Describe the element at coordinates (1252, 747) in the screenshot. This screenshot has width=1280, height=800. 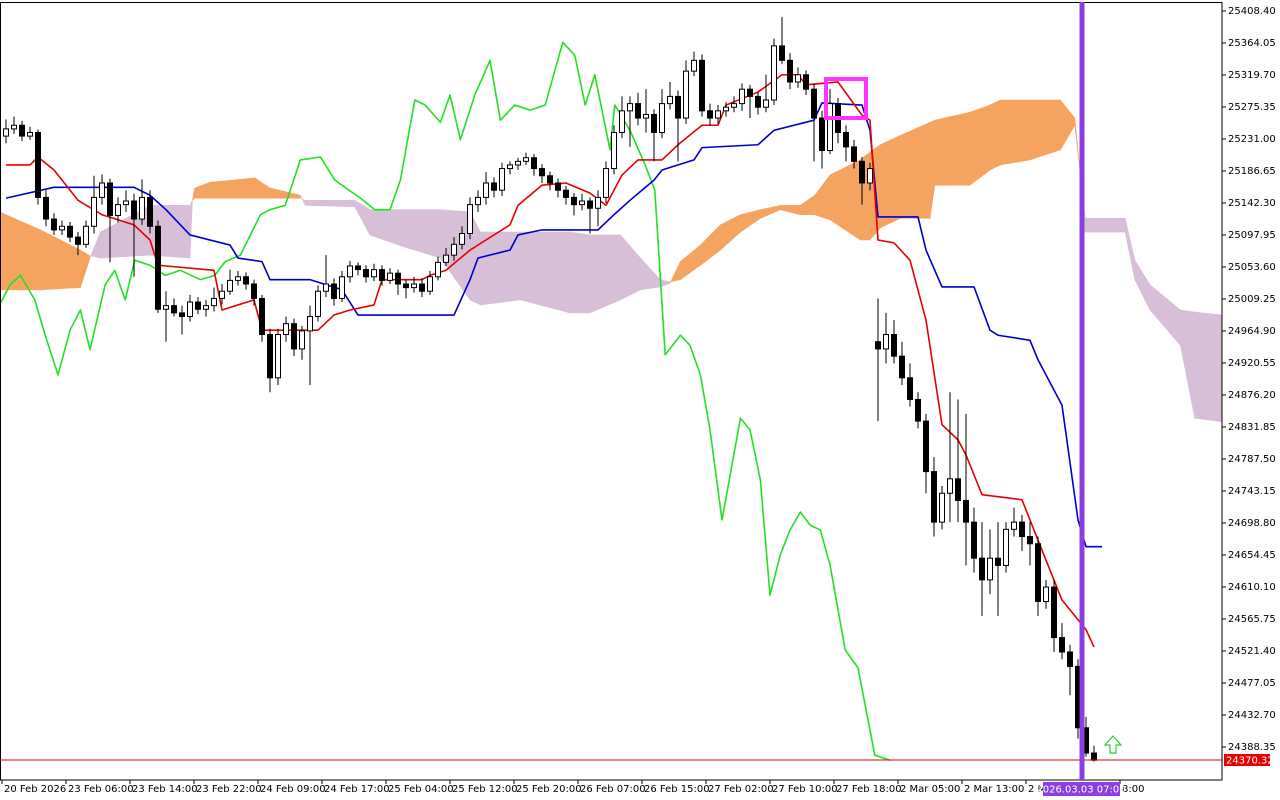
I see `y-tick-label: 24388.35` at that location.